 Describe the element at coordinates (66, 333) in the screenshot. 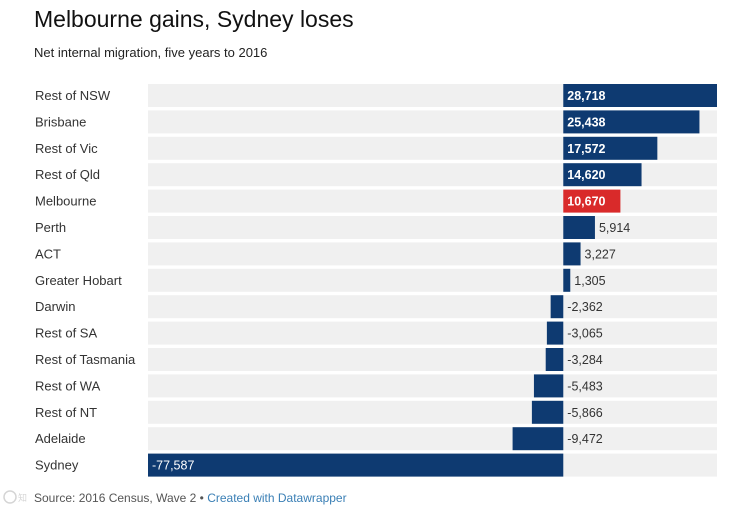

I see `category-label: Rest of SA` at that location.